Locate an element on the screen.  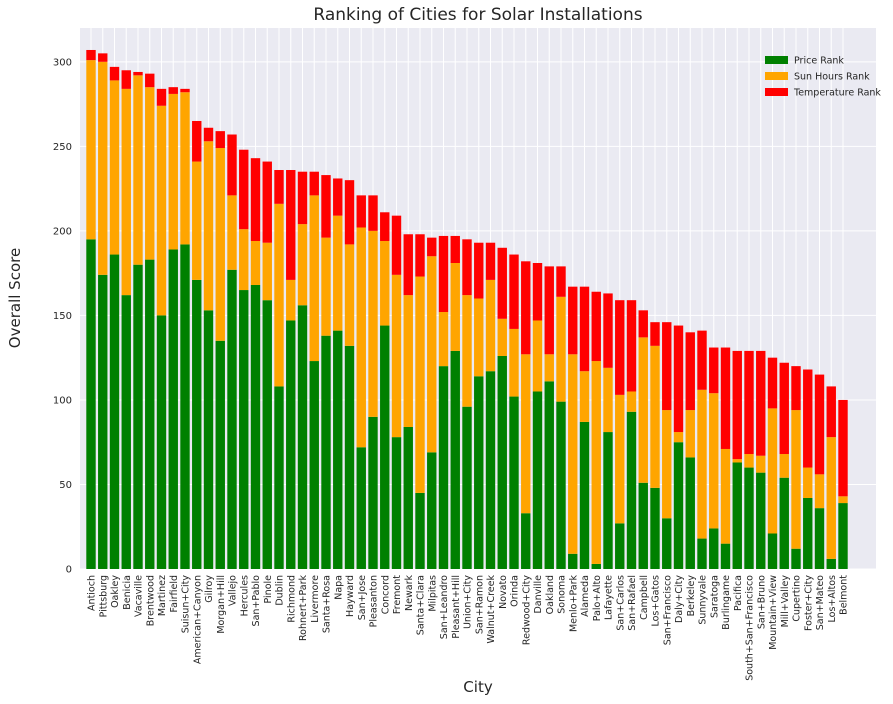
bar-sun-hours-rank-alameda is located at coordinates (584, 396).